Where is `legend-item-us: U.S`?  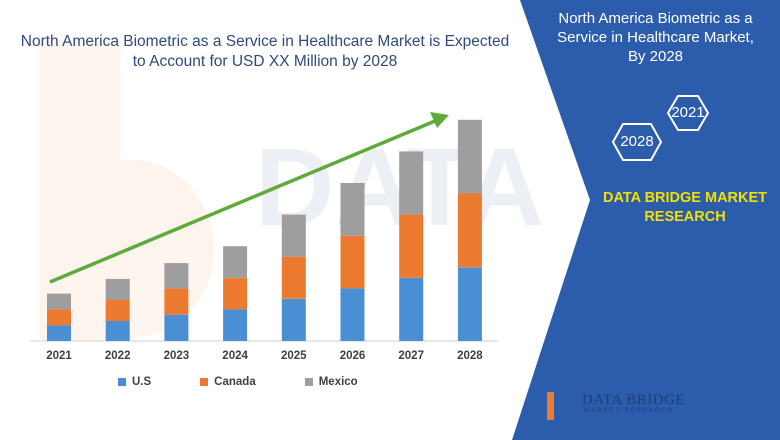
legend-item-us: U.S is located at coordinates (134, 382).